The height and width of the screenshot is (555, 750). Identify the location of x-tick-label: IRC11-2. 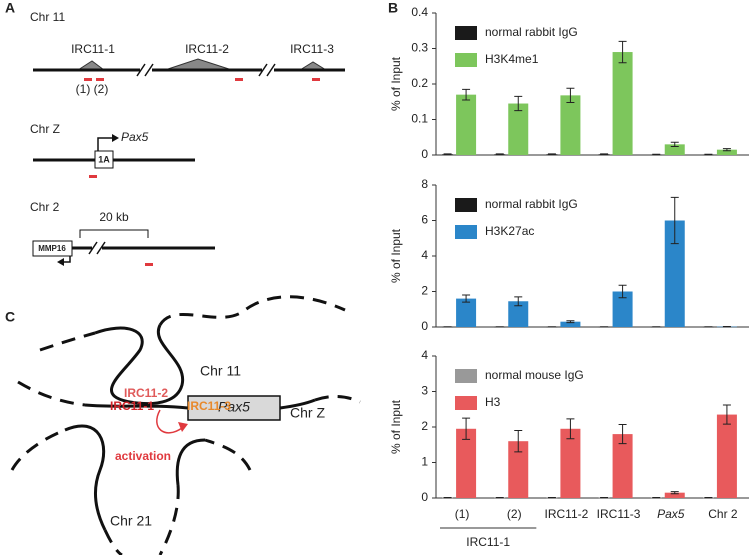
(567, 514).